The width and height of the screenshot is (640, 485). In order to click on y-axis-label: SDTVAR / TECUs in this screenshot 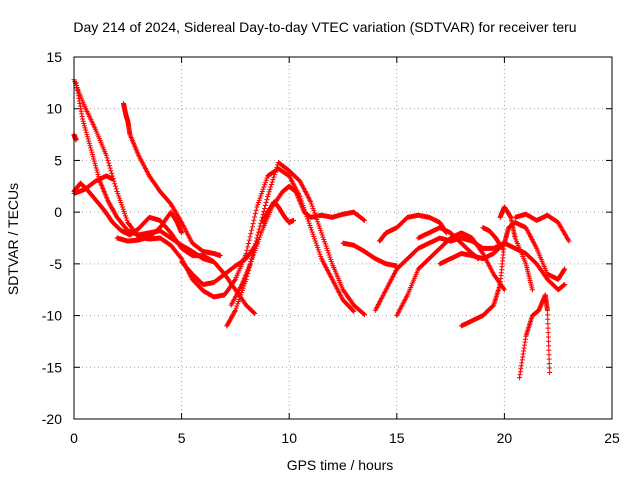, I will do `click(13, 239)`.